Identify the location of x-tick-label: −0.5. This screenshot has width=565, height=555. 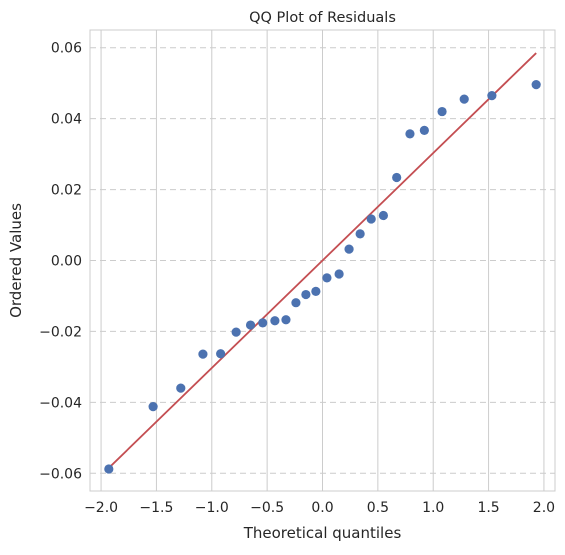
(267, 508).